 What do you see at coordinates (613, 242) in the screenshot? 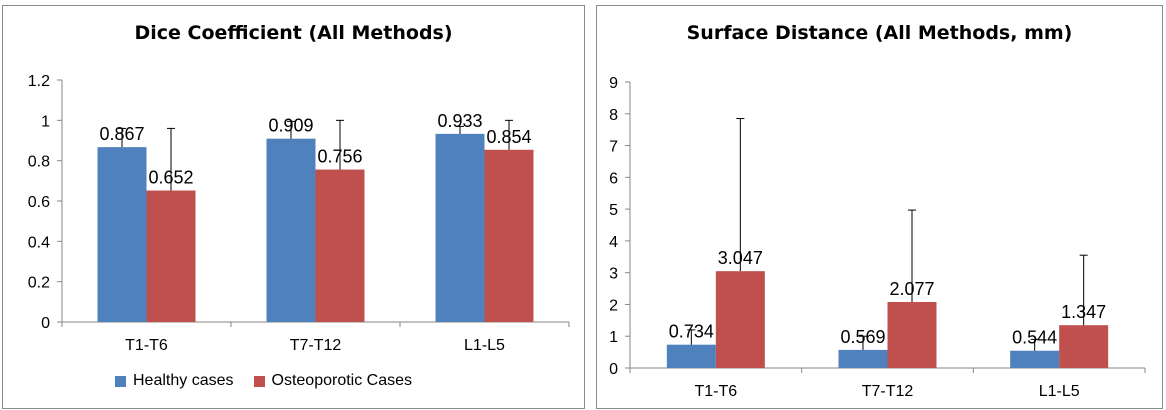
I see `y-tick-label: 4` at bounding box center [613, 242].